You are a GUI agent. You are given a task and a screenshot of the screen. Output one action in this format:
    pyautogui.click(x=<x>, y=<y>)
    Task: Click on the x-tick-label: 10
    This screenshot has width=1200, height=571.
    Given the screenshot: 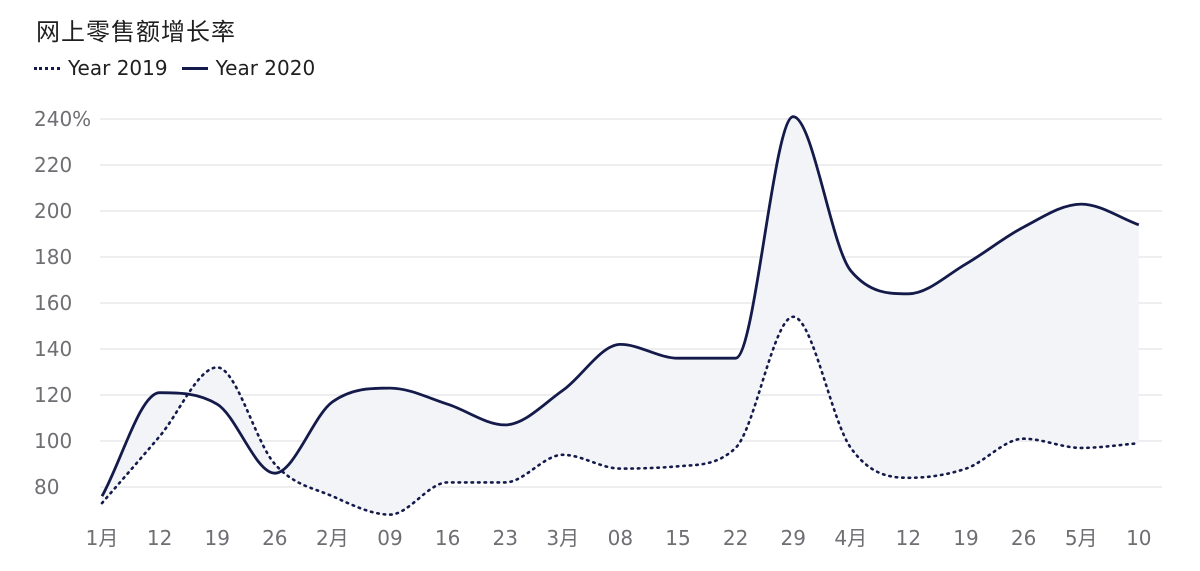 What is the action you would take?
    pyautogui.click(x=1138, y=538)
    